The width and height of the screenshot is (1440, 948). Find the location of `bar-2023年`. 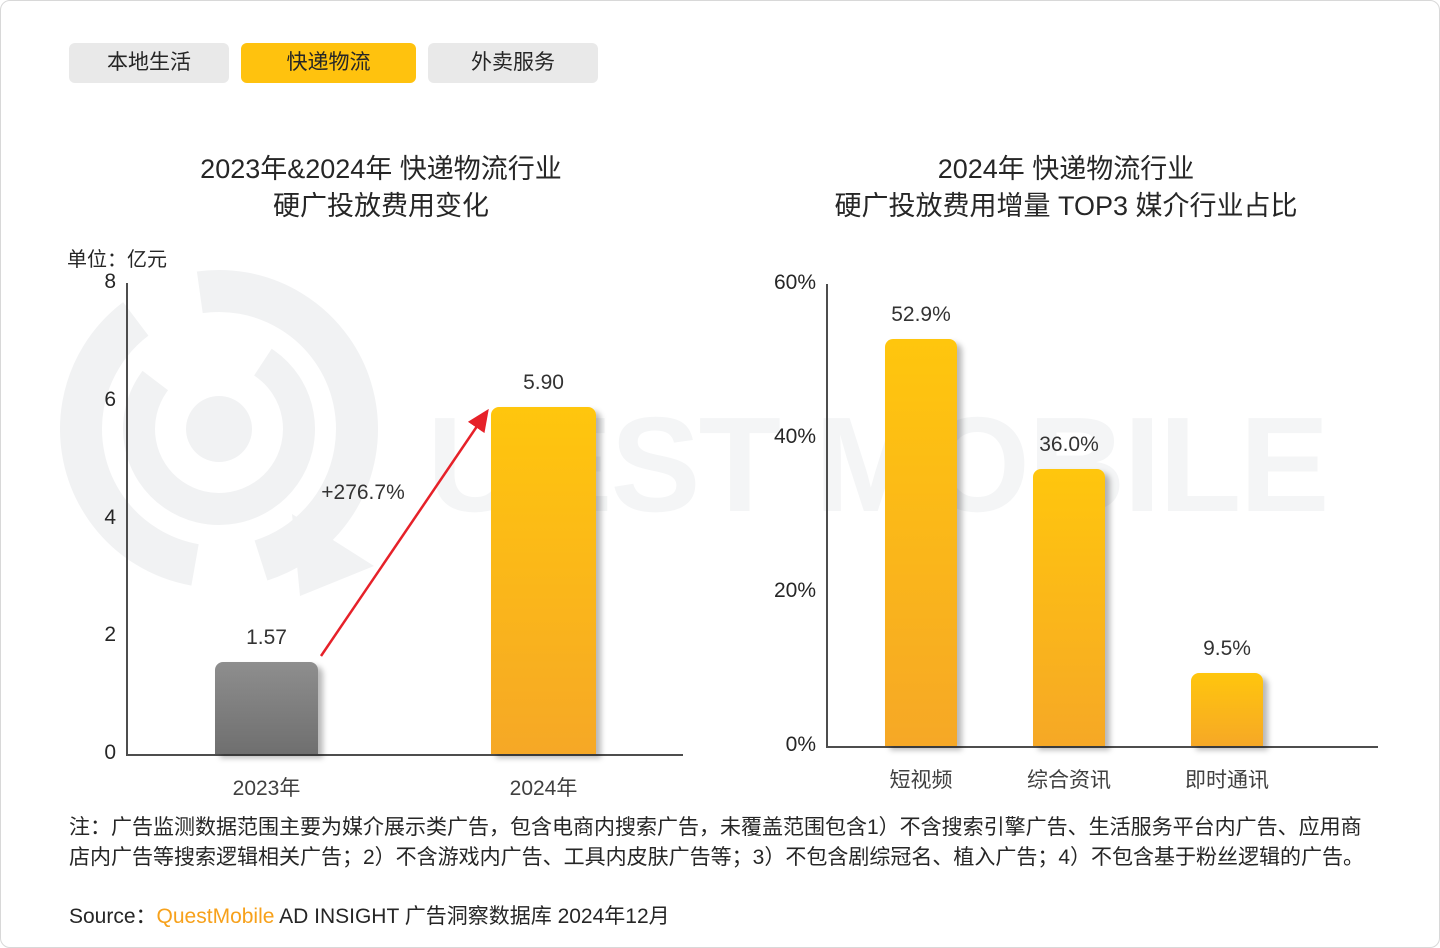

bar-2023年 is located at coordinates (266, 708).